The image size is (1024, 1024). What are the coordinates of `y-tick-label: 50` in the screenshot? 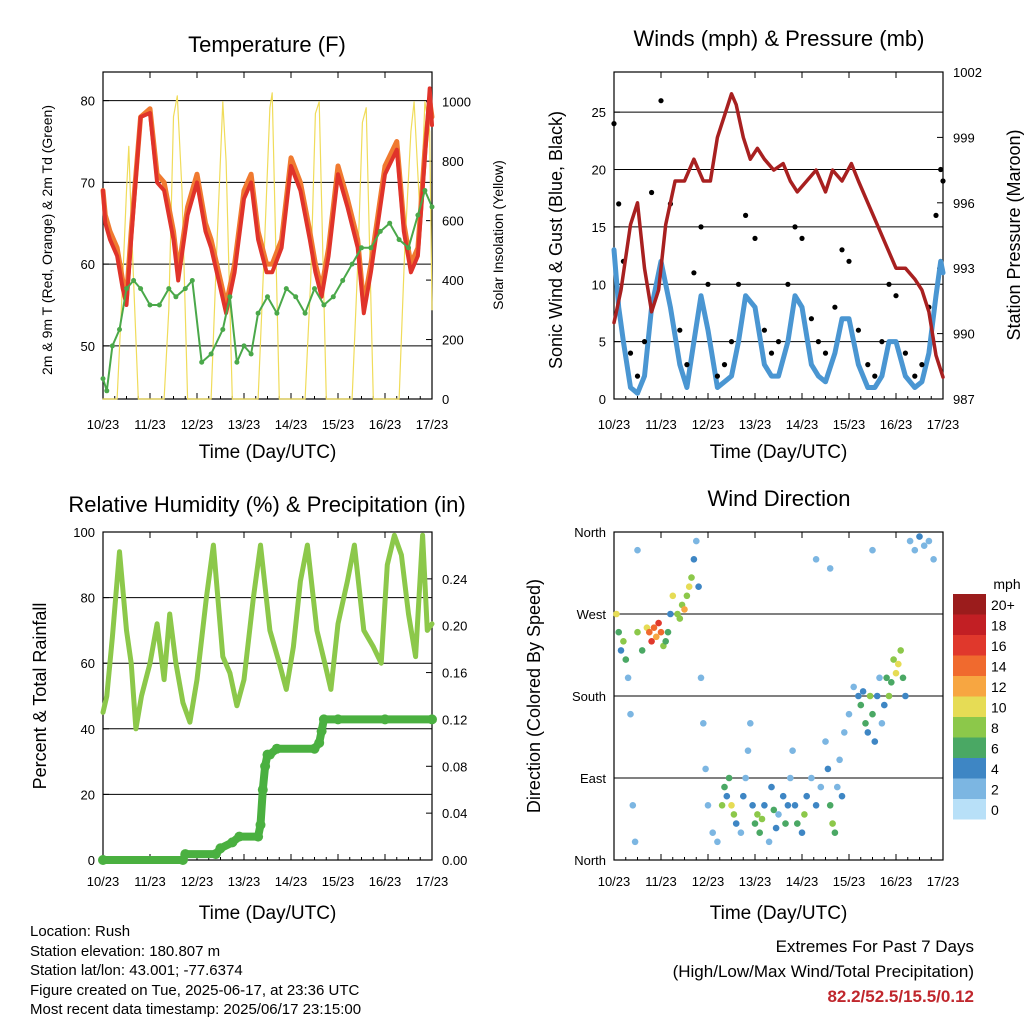 It's located at (88, 346).